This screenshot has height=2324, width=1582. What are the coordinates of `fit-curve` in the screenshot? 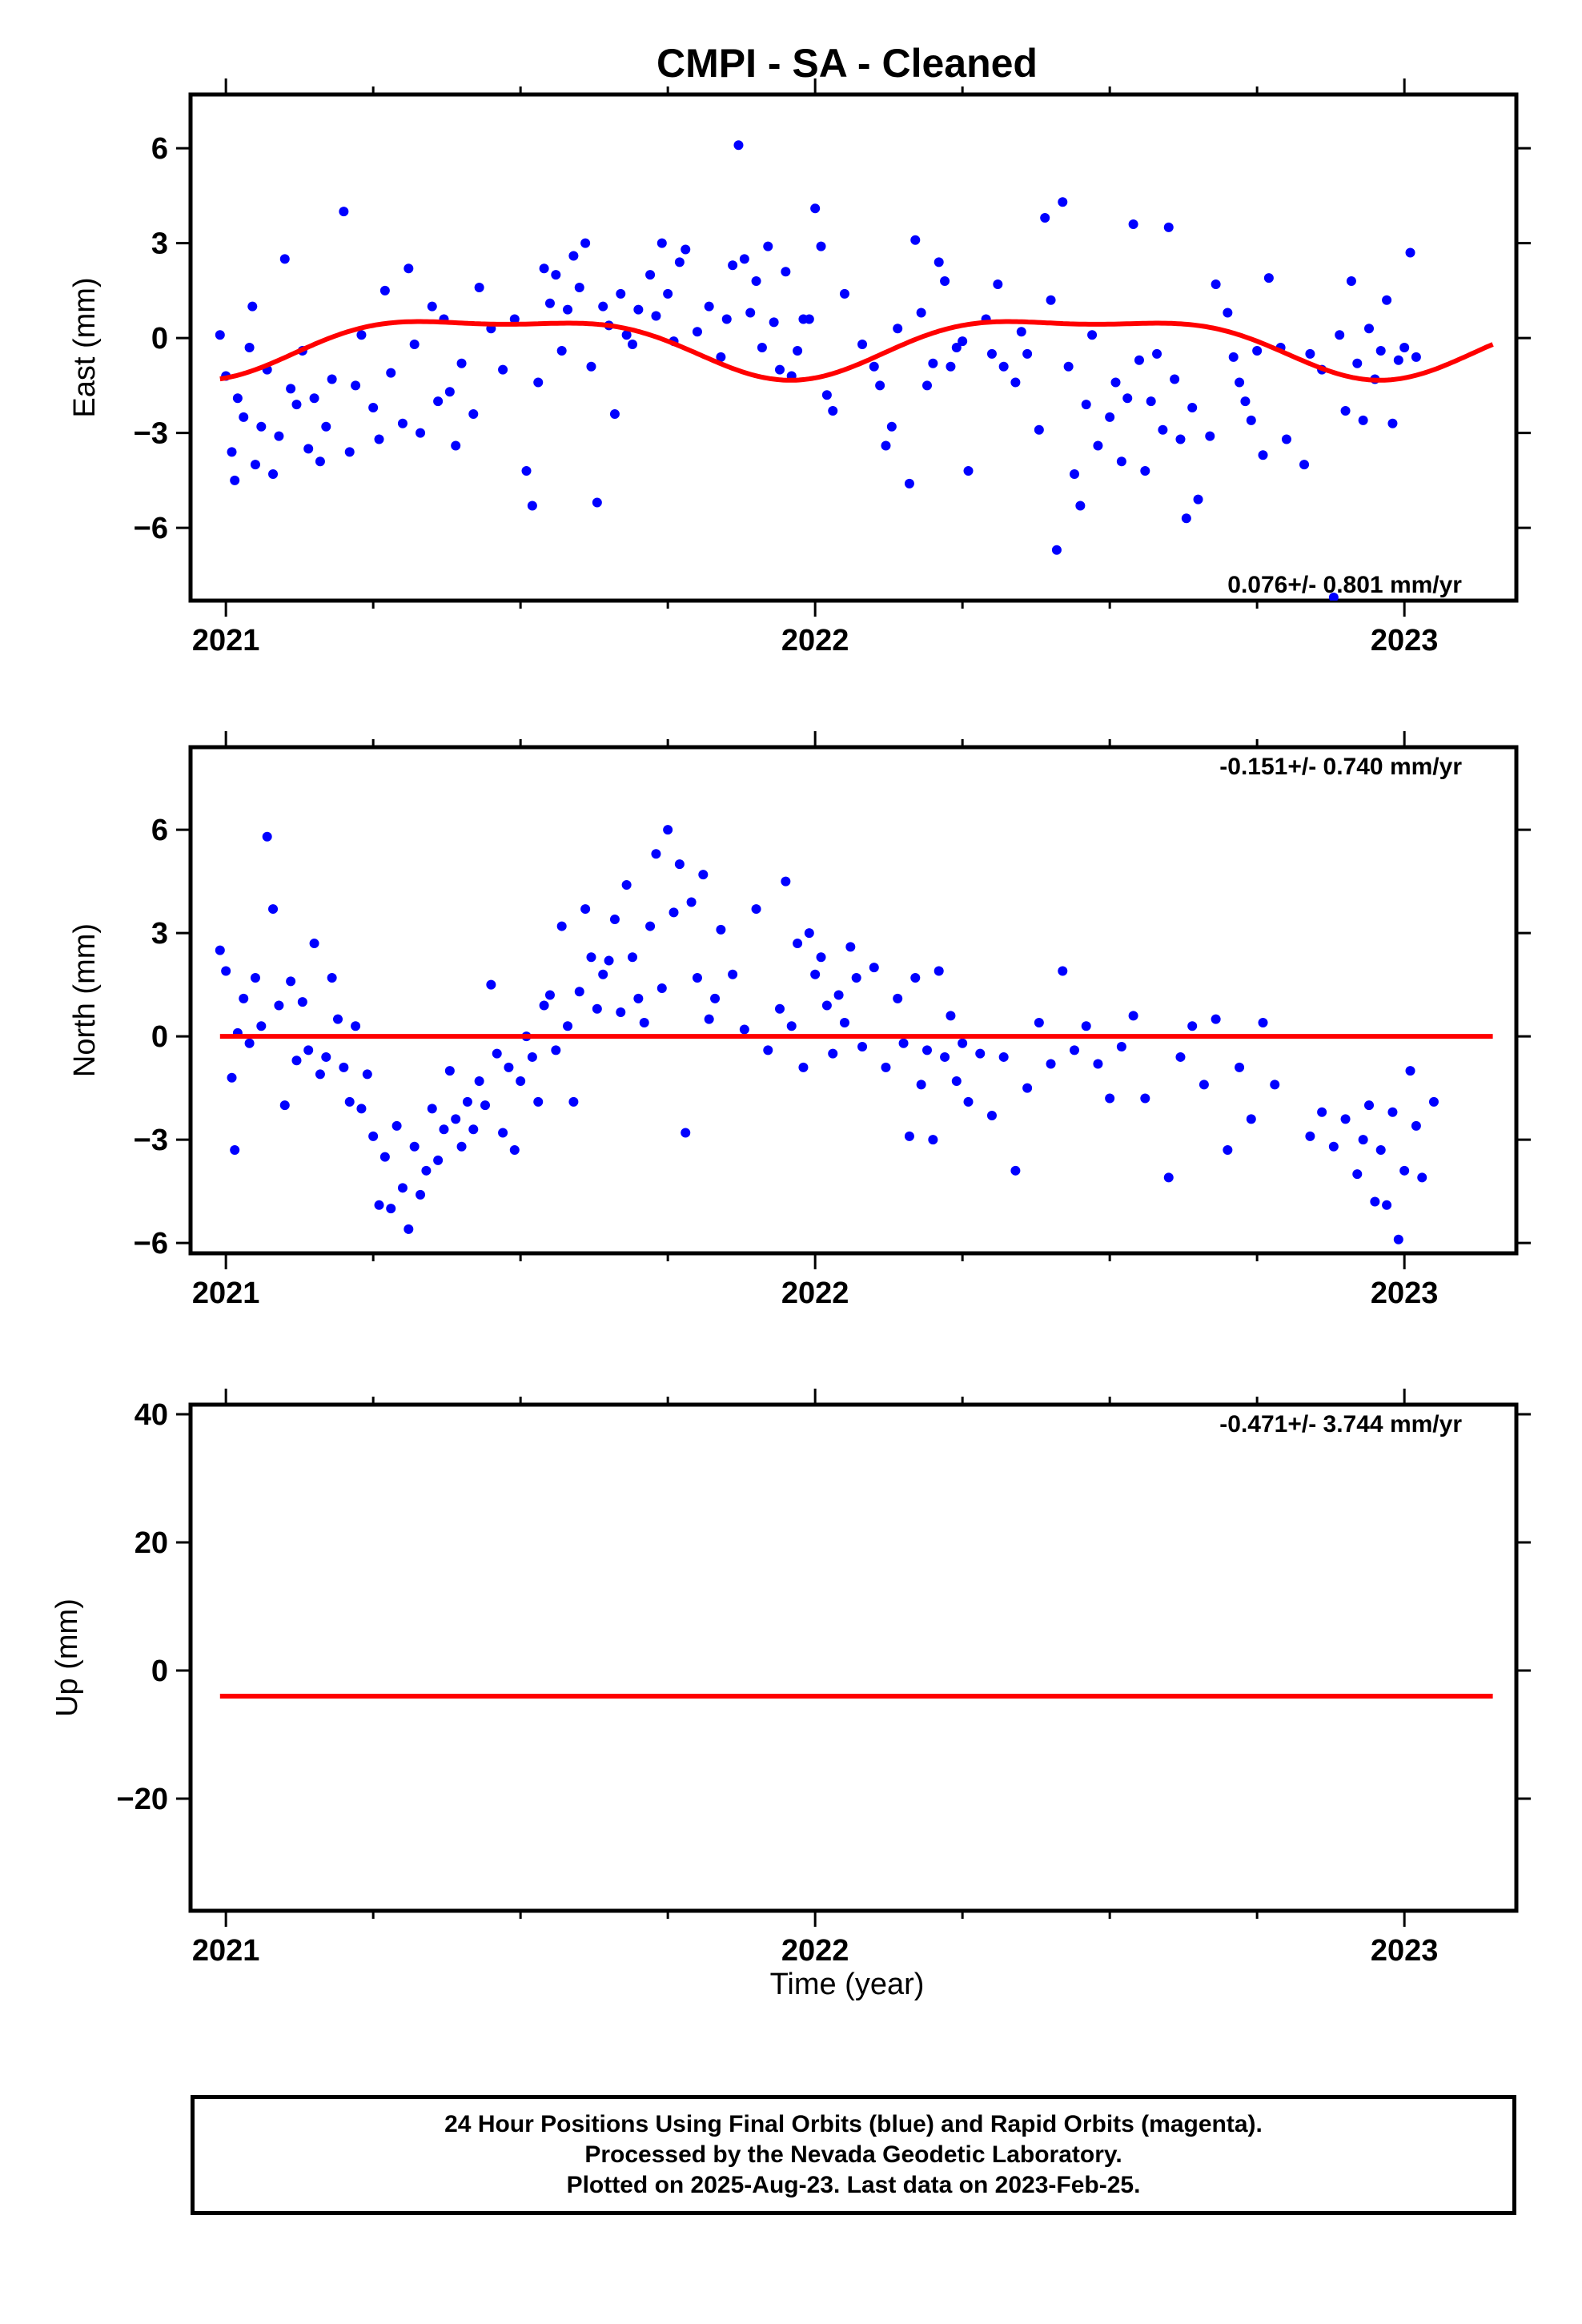 It's located at (856, 351).